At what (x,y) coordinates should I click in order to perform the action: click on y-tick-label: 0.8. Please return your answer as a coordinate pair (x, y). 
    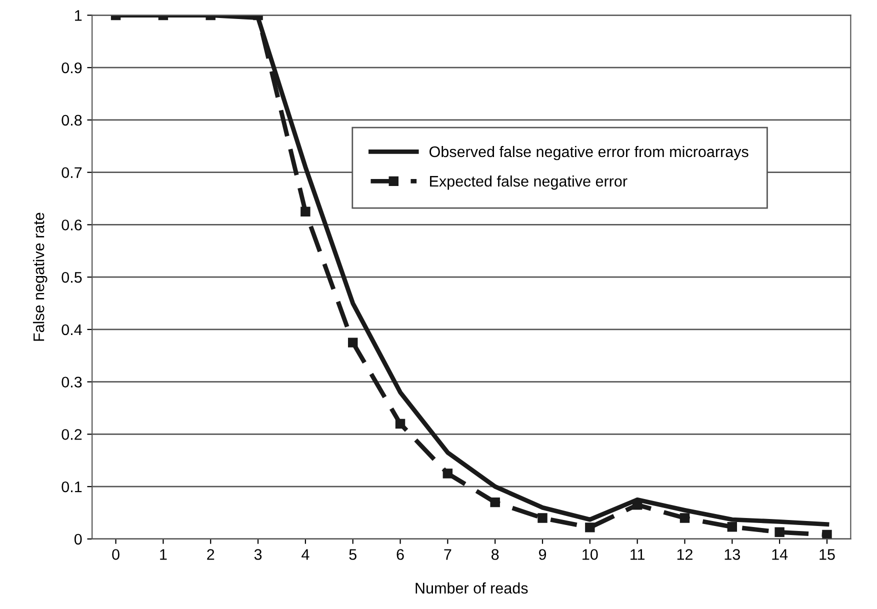
    Looking at the image, I should click on (72, 120).